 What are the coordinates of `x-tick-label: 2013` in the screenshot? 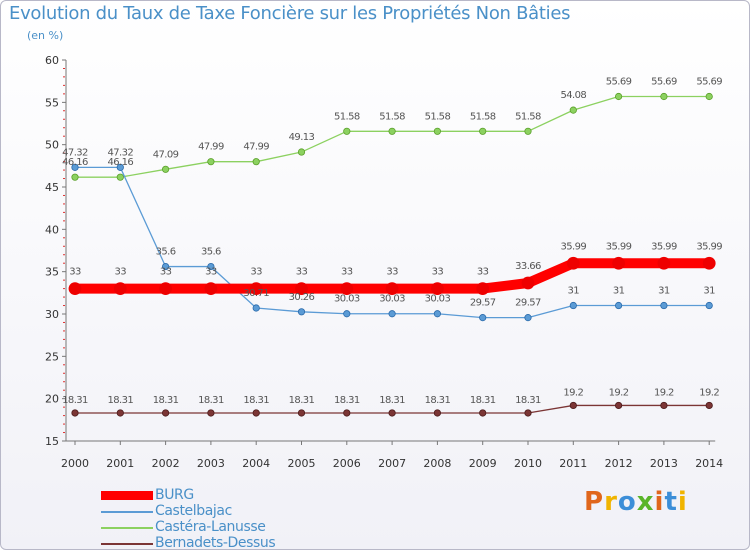 It's located at (664, 463).